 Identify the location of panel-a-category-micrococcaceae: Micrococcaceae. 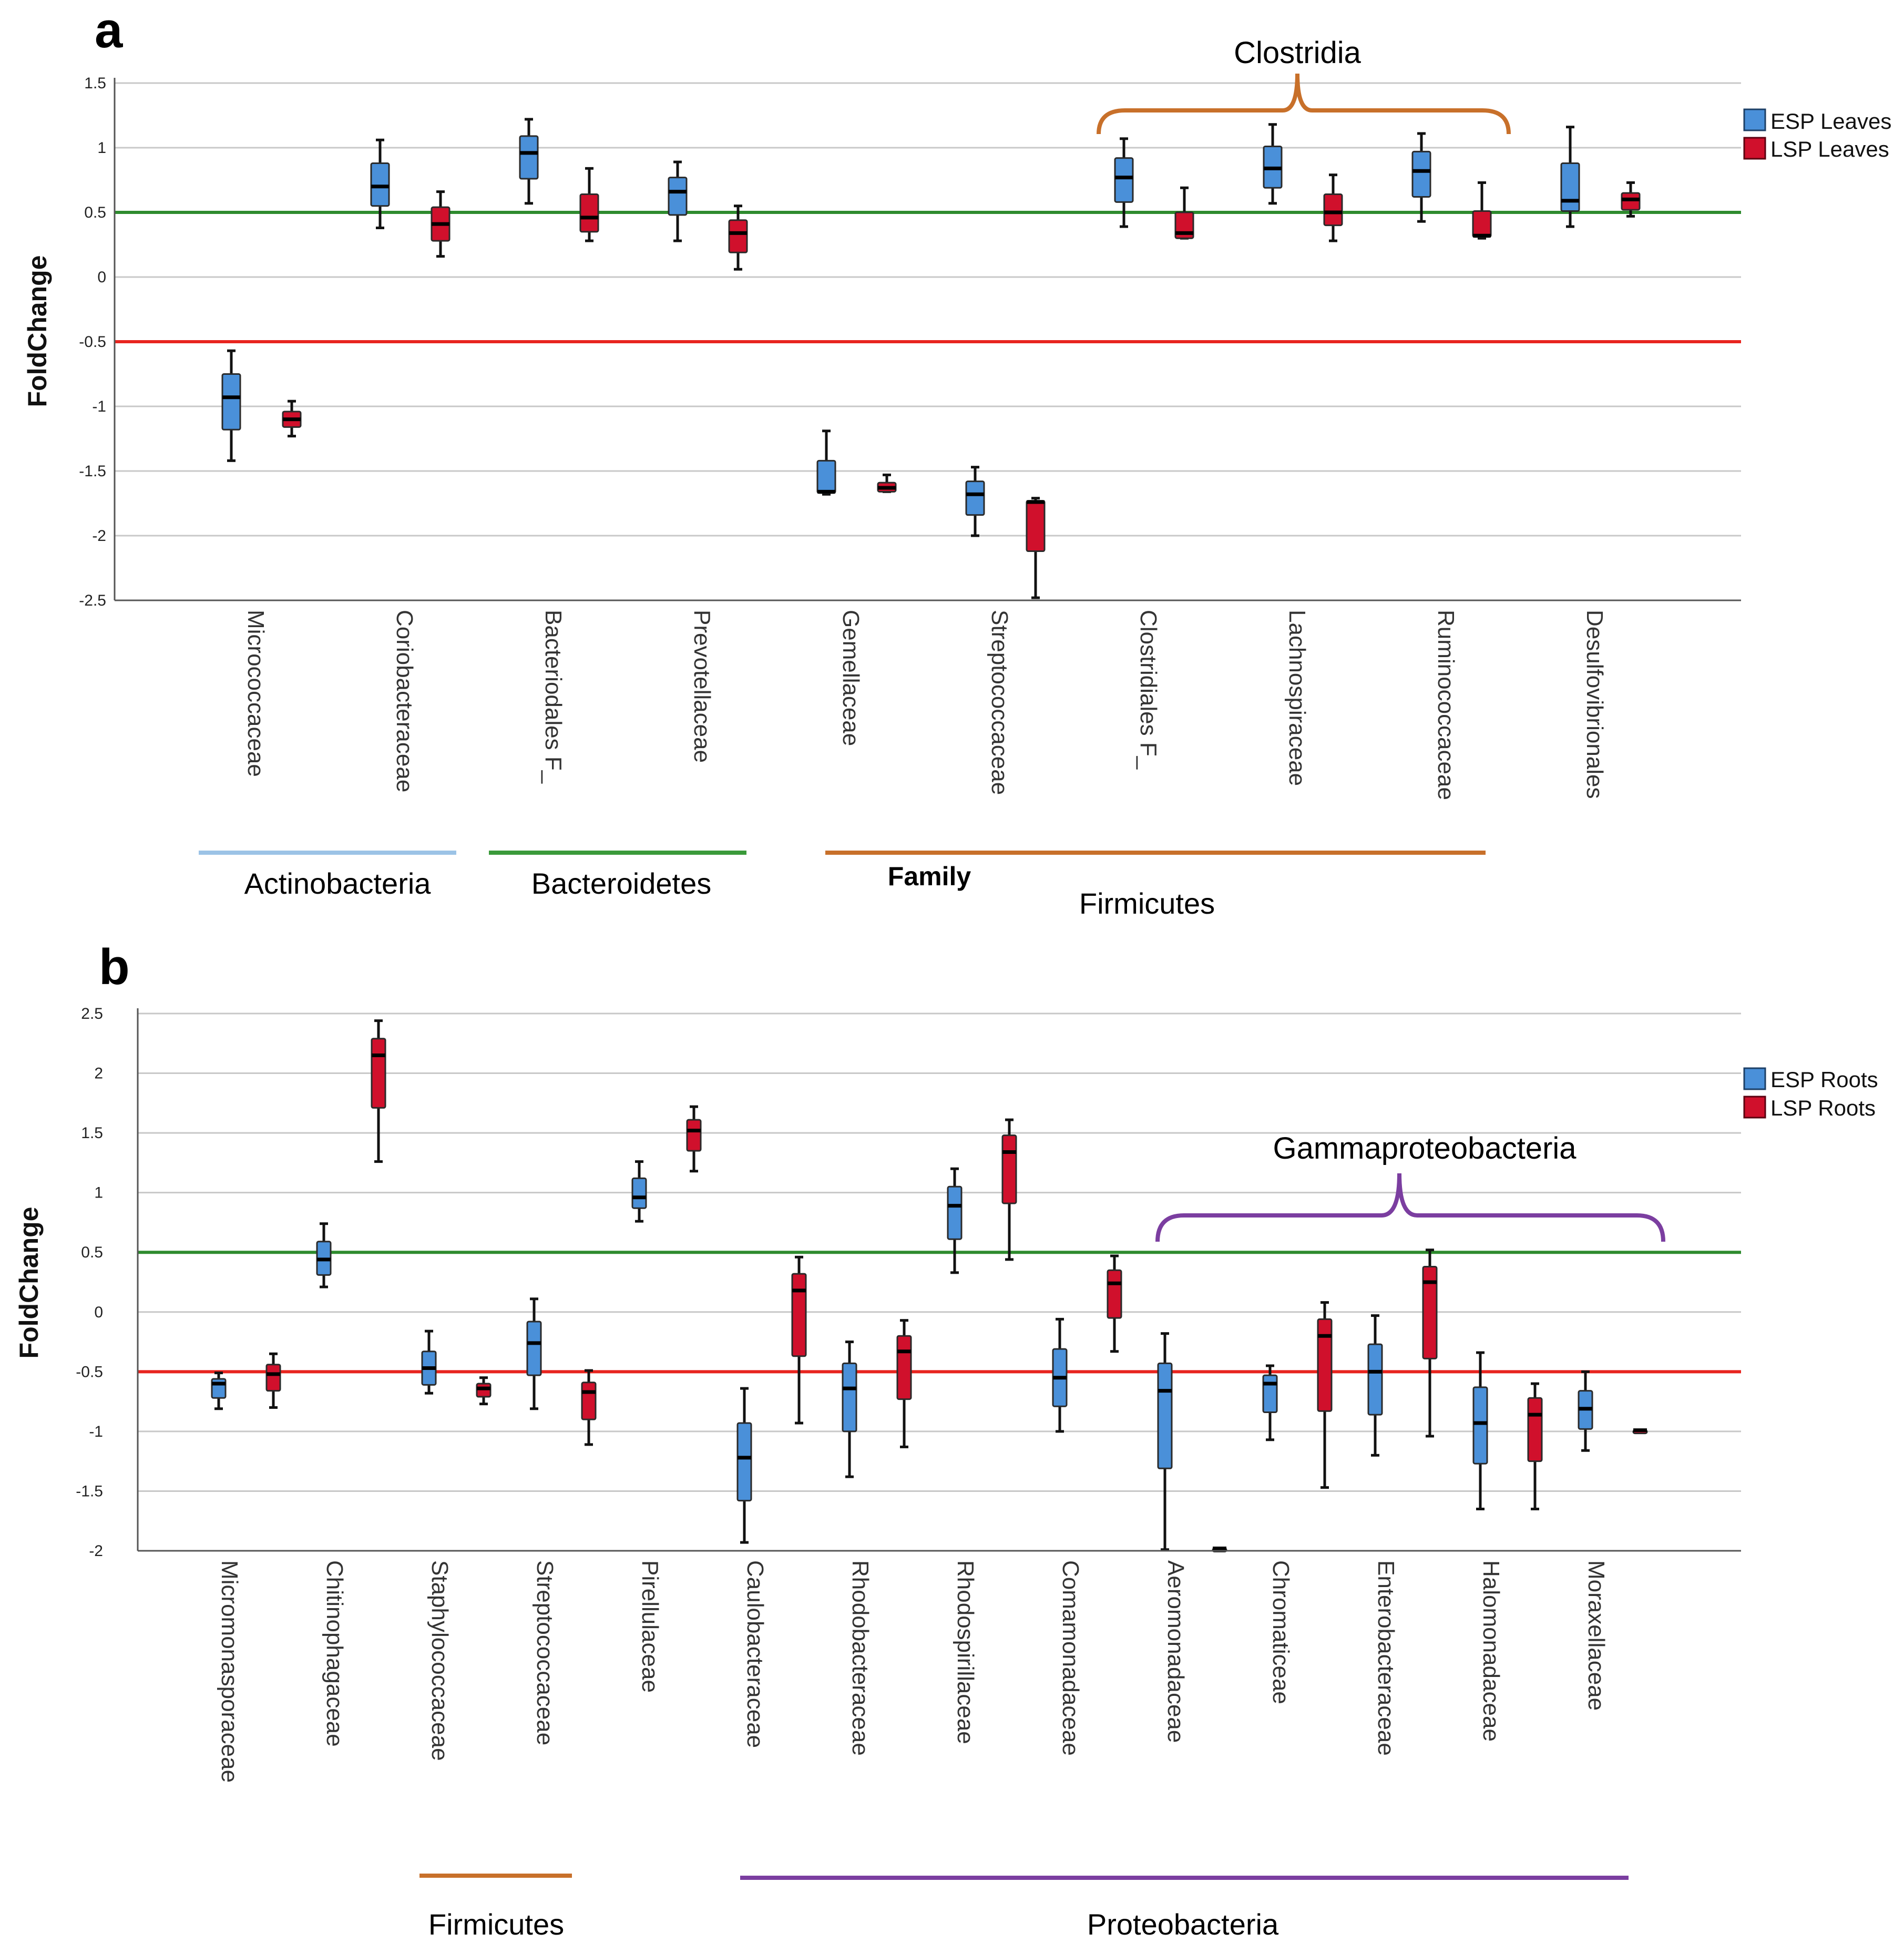
(256, 693).